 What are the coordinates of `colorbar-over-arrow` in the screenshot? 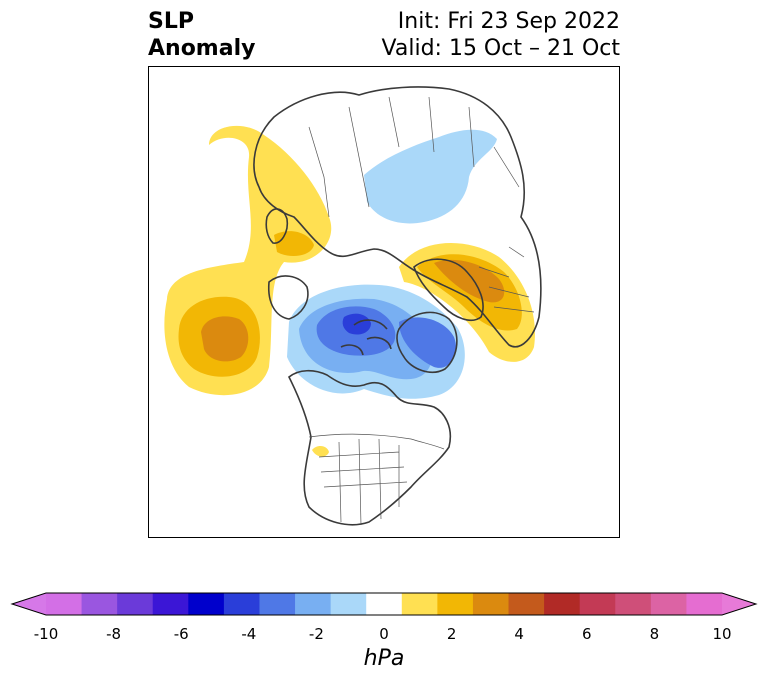 It's located at (739, 604).